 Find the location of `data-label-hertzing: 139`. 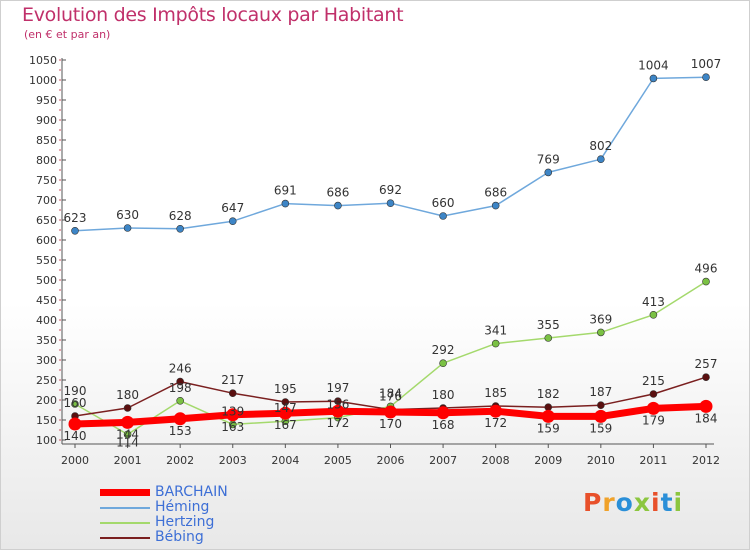

data-label-hertzing: 139 is located at coordinates (232, 411).